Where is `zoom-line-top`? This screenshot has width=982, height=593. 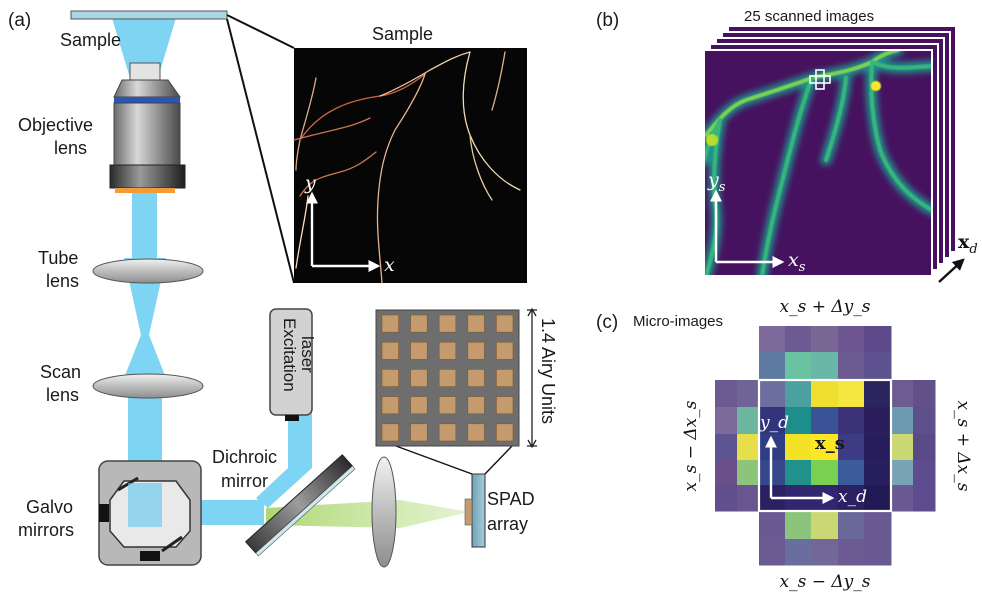 zoom-line-top is located at coordinates (260, 31).